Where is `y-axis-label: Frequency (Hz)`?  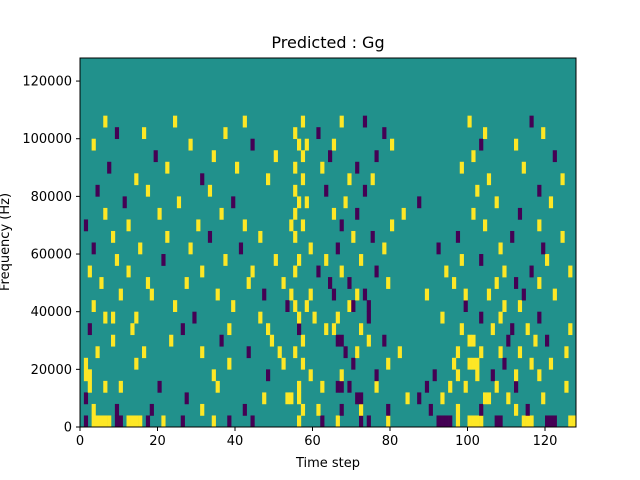 y-axis-label: Frequency (Hz) is located at coordinates (6, 242).